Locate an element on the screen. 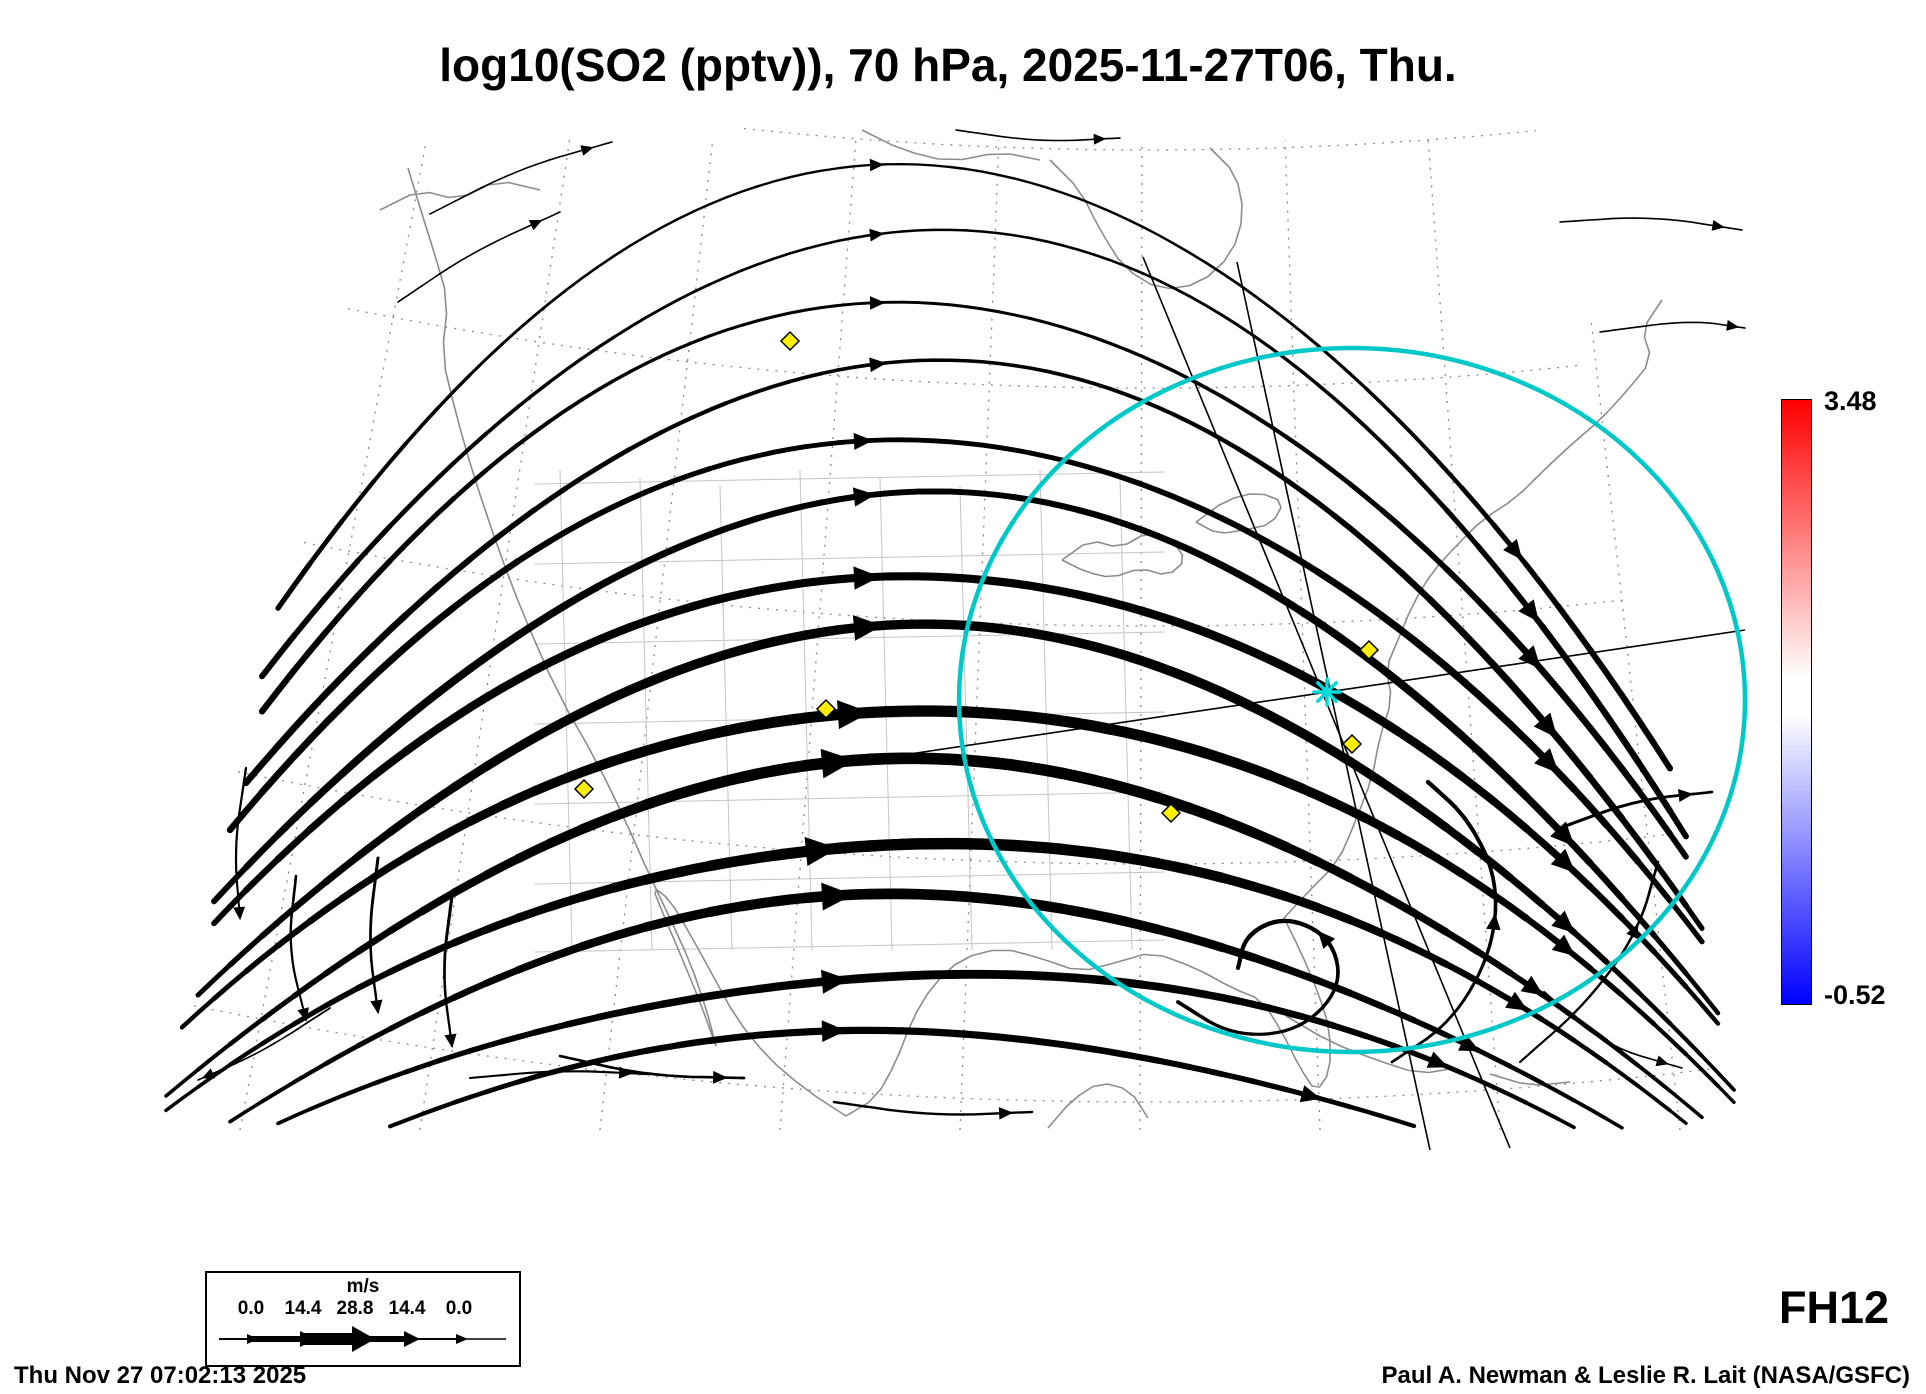 This screenshot has height=1394, width=1926. state-border is located at coordinates (850, 946).